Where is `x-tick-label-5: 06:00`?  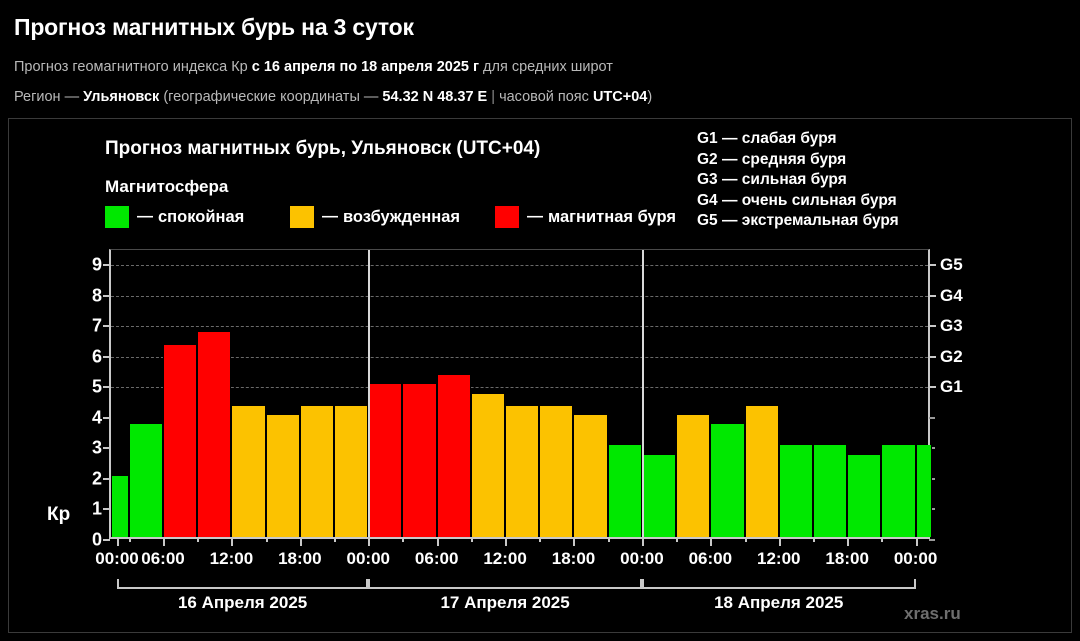
x-tick-label-5: 06:00 is located at coordinates (436, 558).